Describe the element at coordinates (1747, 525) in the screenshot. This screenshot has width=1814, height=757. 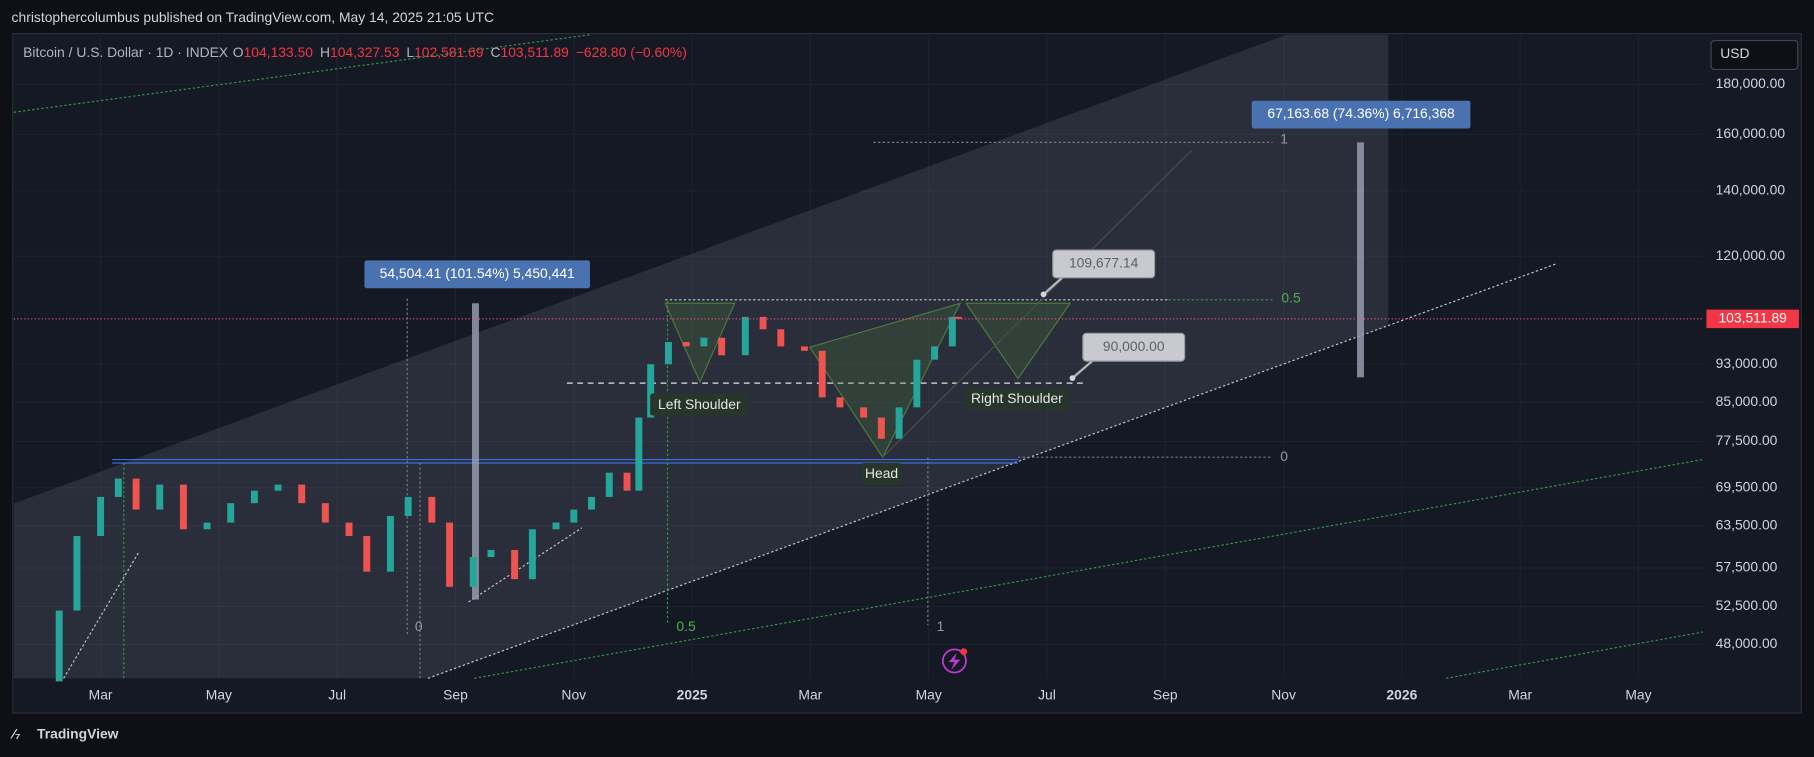
I see `y-tick-label: 63,500.00` at that location.